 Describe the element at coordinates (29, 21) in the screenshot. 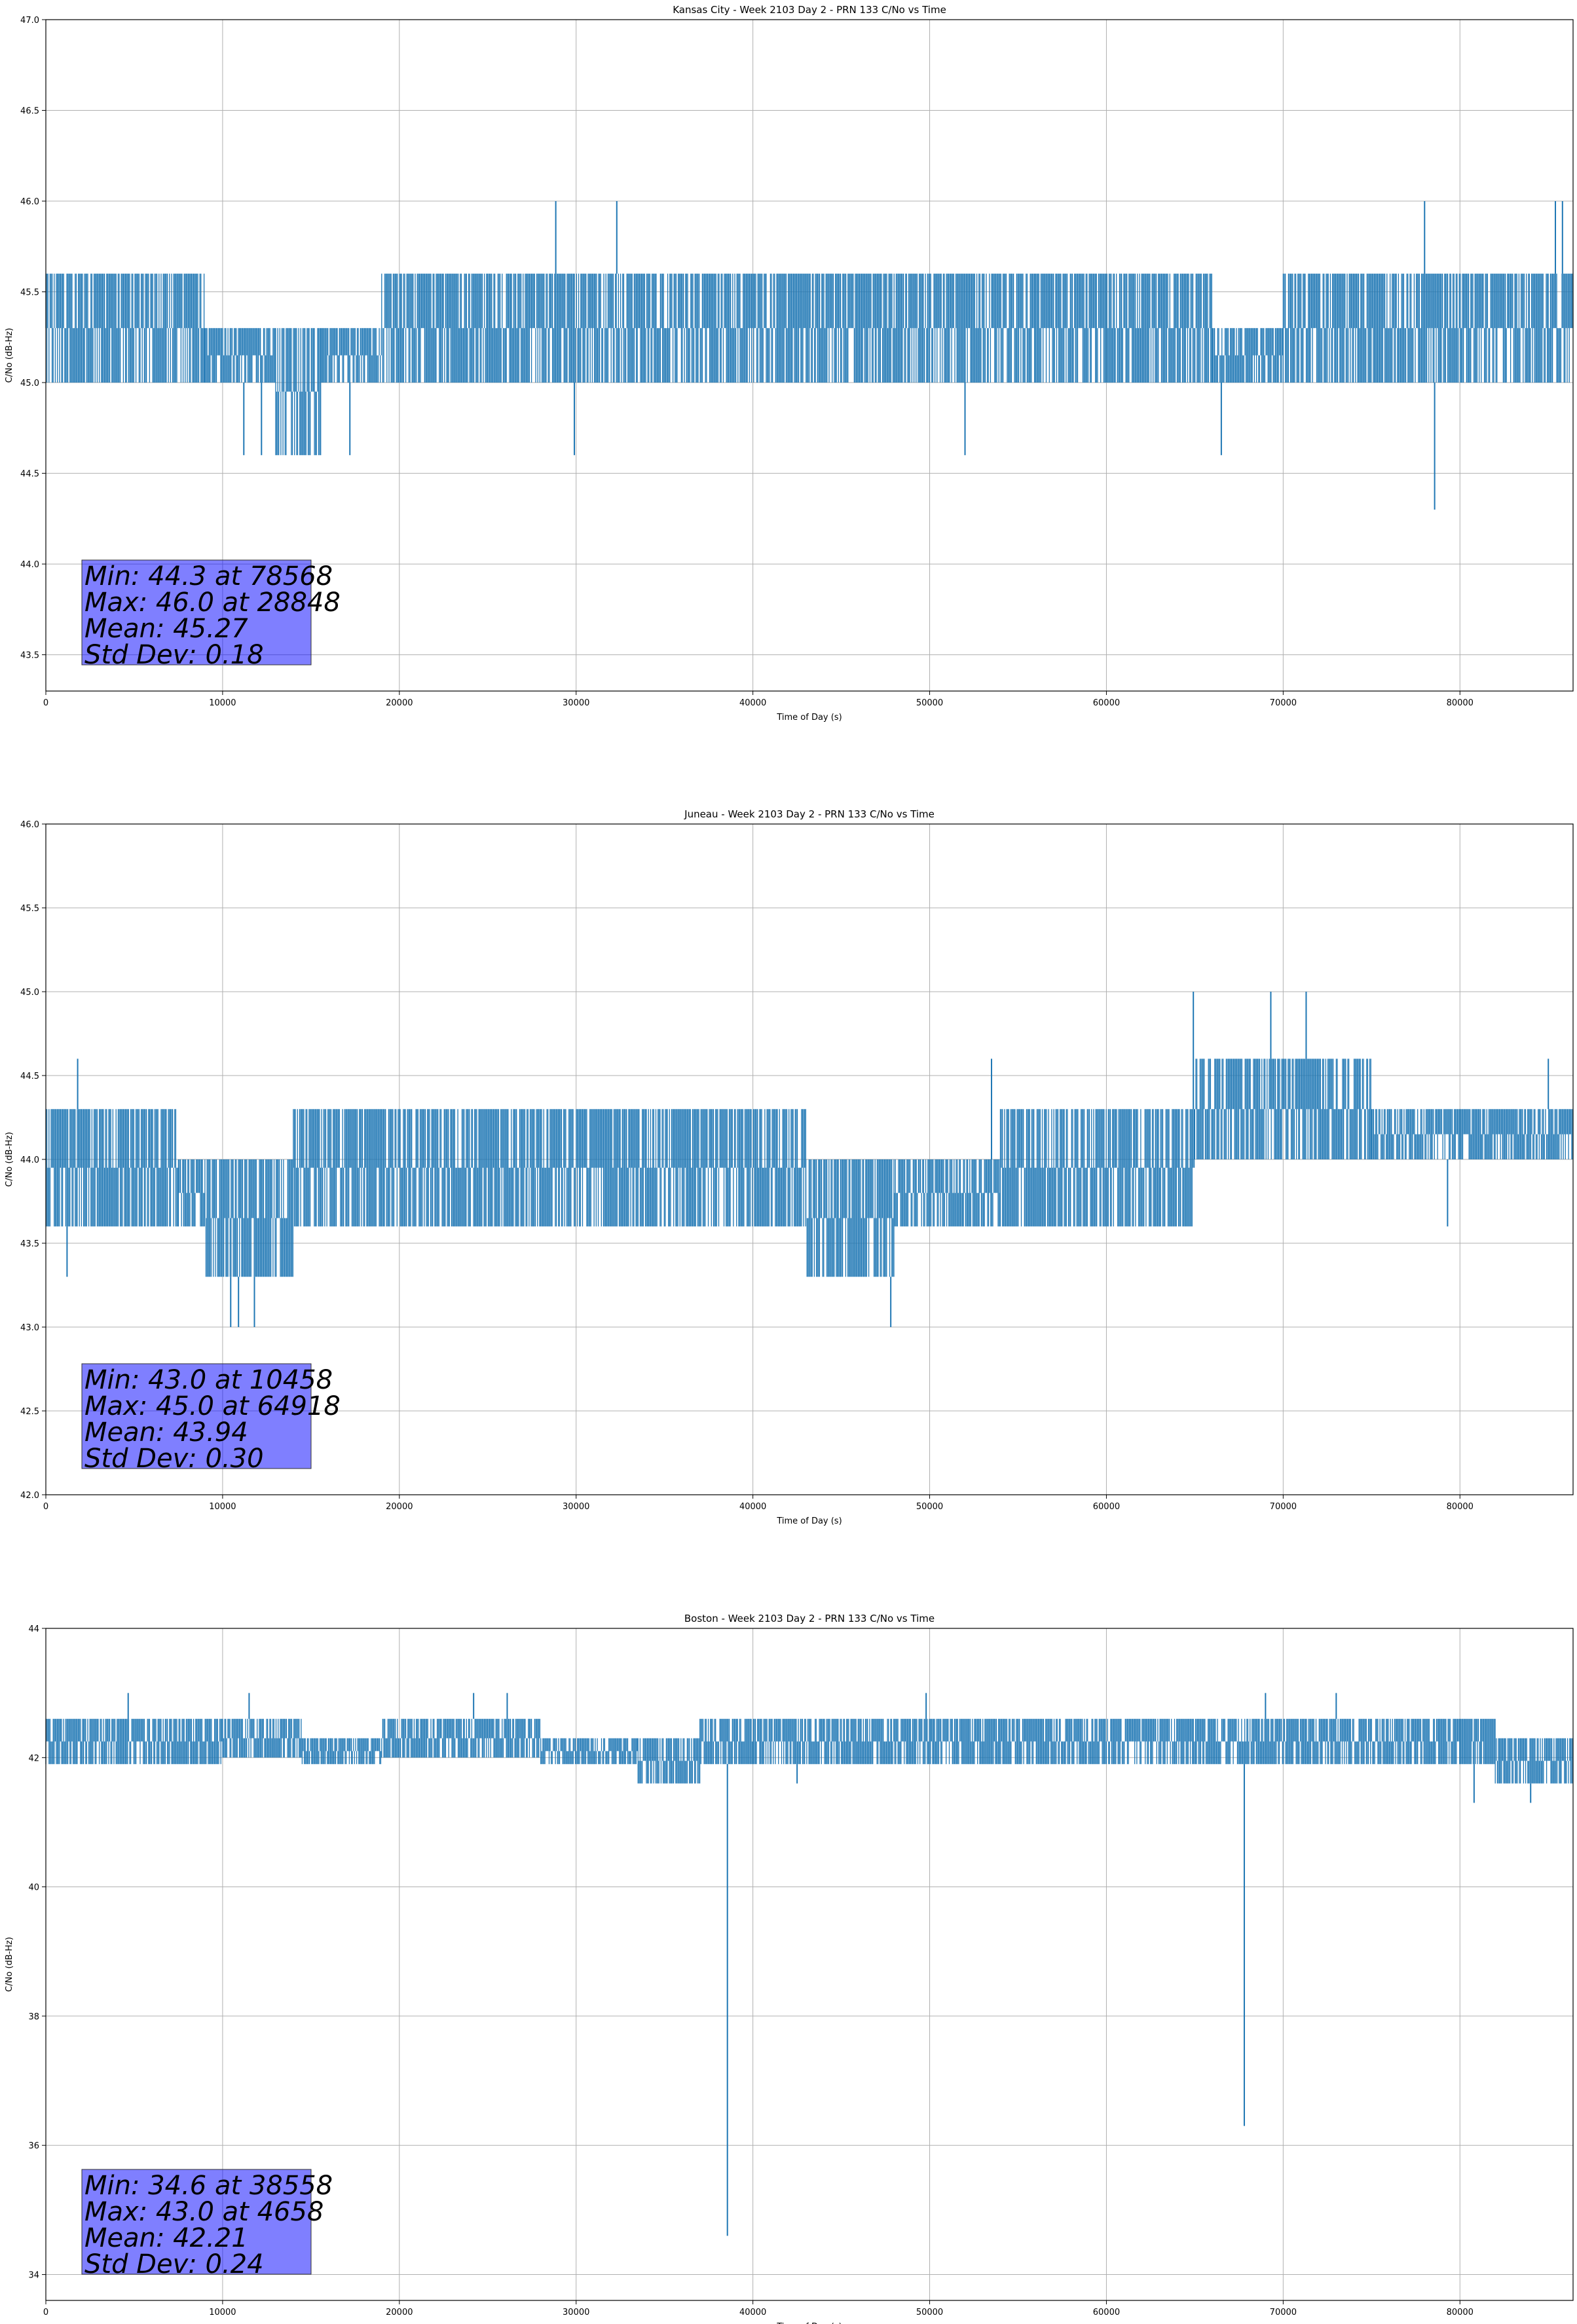

I see `y-tick-label: 47.0` at that location.